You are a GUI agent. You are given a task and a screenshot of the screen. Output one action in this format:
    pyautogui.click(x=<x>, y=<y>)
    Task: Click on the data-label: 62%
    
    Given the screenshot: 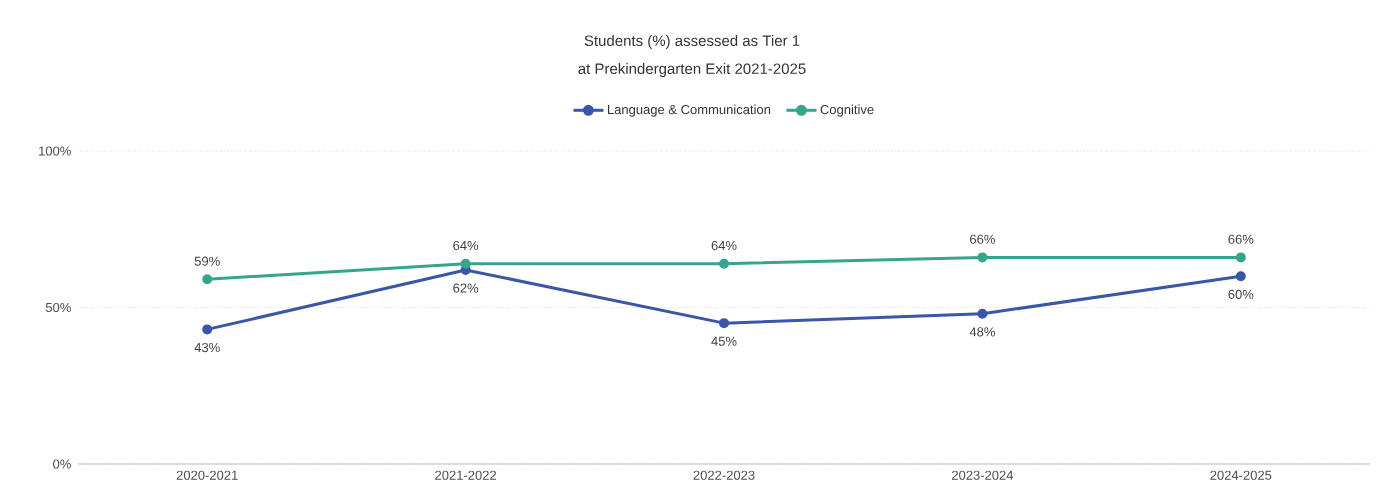 What is the action you would take?
    pyautogui.click(x=466, y=288)
    